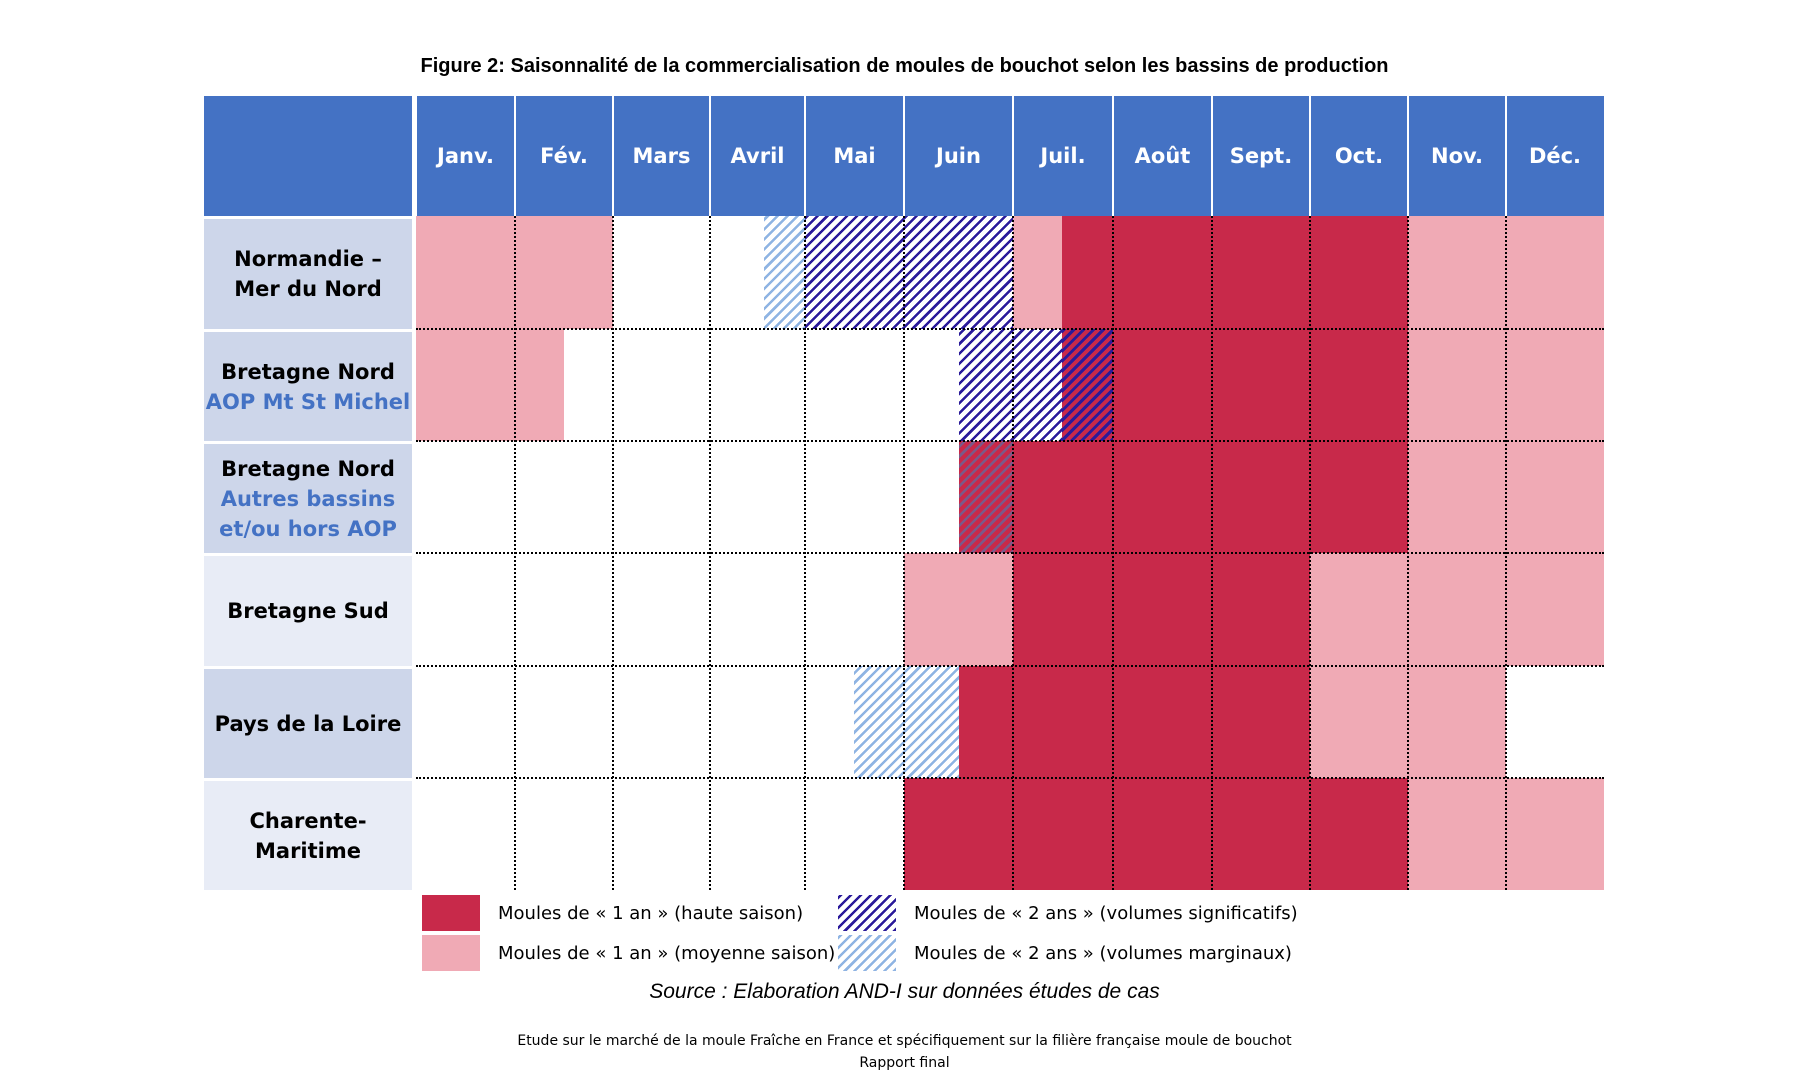 The image size is (1809, 1080). I want to click on header-corner, so click(308, 156).